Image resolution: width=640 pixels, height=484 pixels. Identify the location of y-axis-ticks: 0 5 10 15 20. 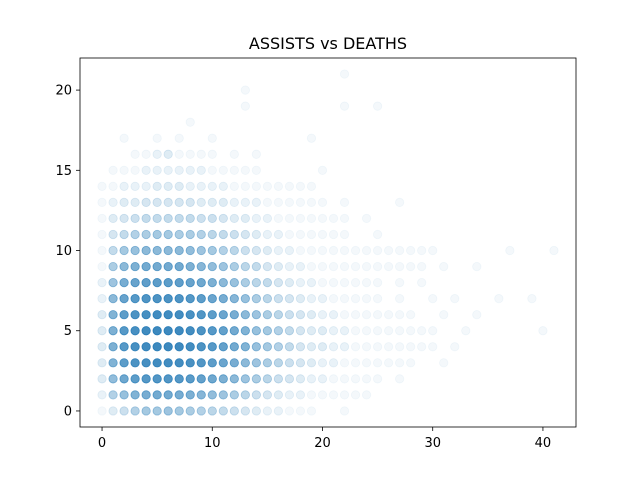
(67, 251).